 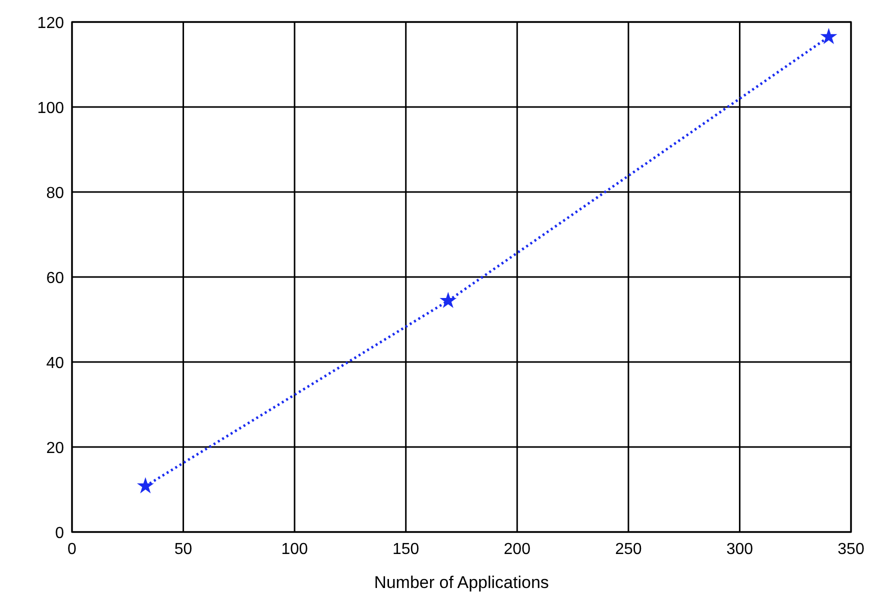 I want to click on y-tick-label: 100, so click(x=50, y=108).